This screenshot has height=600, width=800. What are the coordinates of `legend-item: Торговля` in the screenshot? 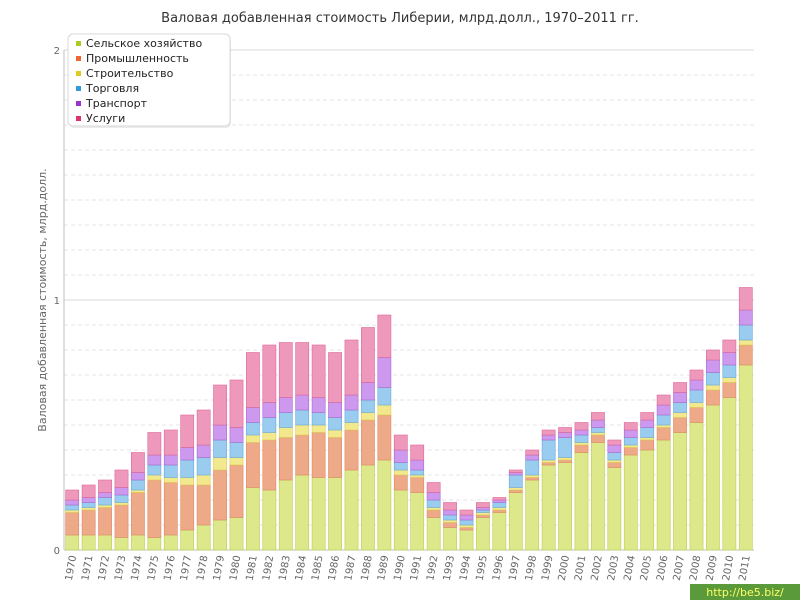 It's located at (112, 88).